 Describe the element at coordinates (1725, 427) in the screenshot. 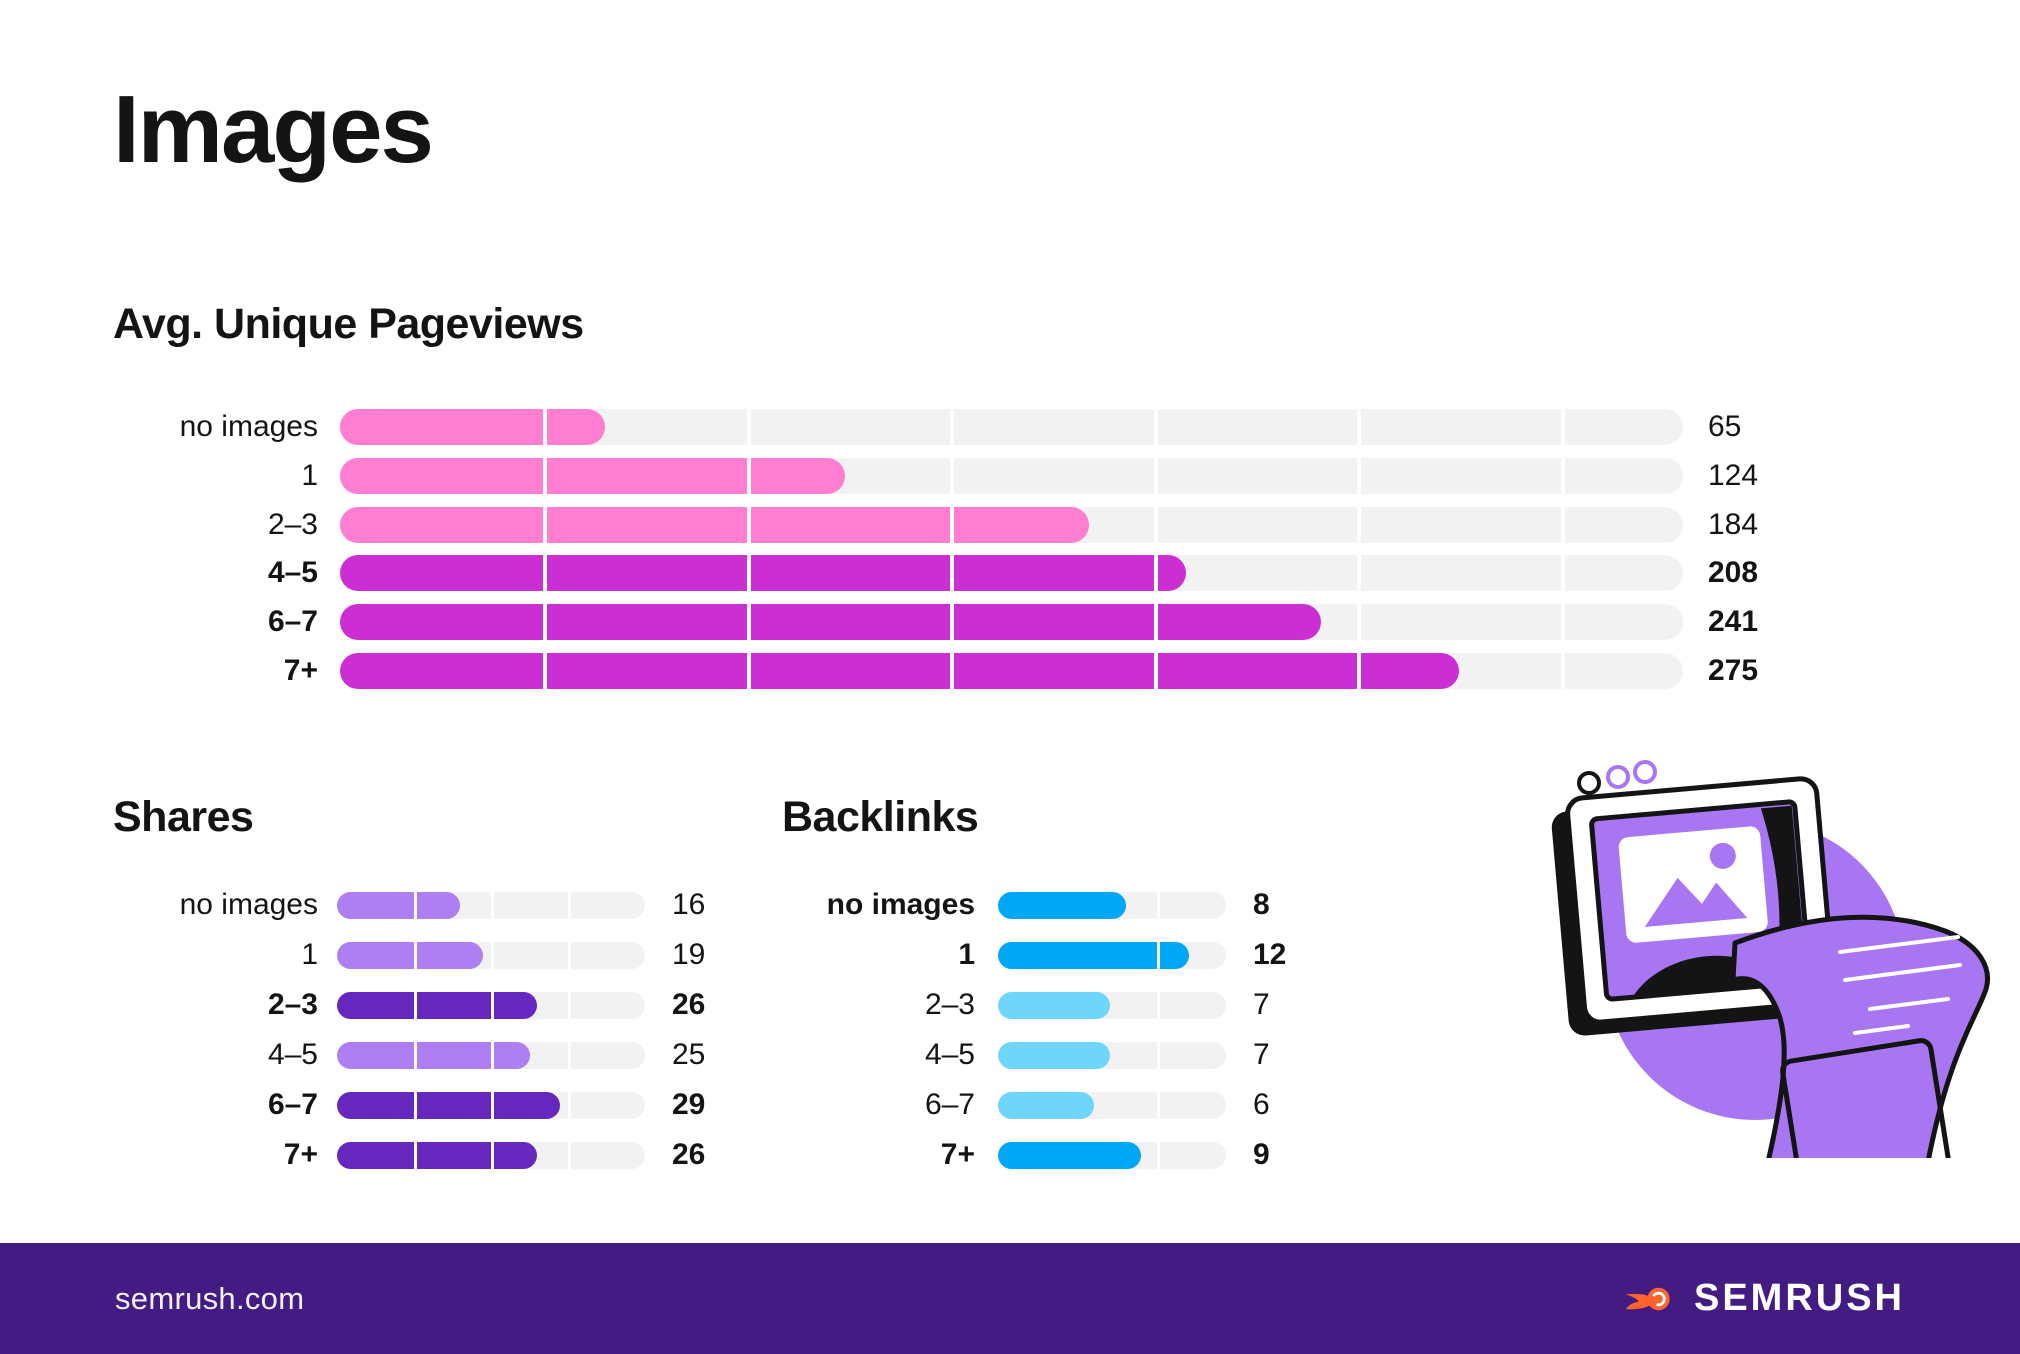

I see `bar-value: 65` at that location.